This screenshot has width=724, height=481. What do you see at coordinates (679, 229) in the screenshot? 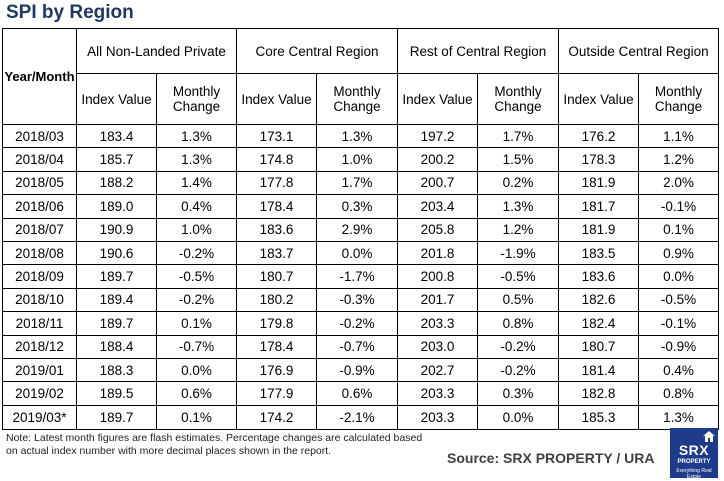
I see `monthly-change-cell: 0.1%` at bounding box center [679, 229].